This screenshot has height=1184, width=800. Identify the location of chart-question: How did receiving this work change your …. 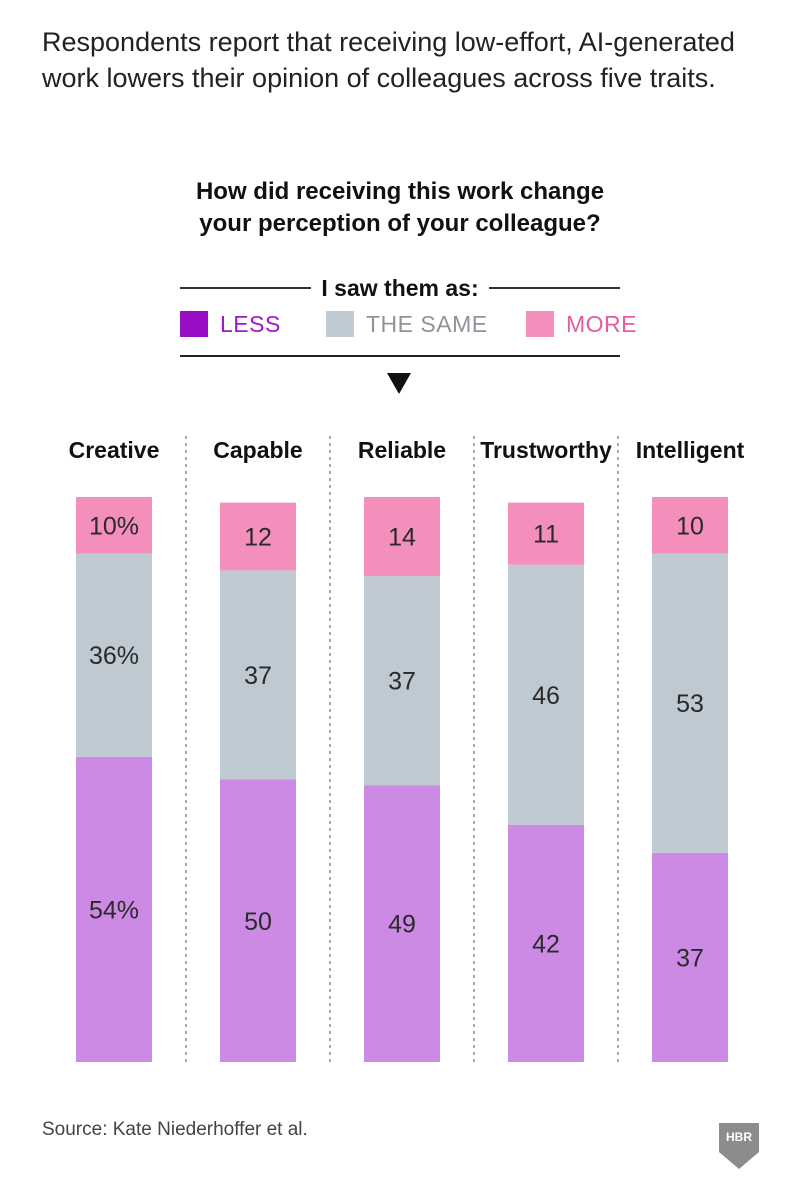
(400, 208).